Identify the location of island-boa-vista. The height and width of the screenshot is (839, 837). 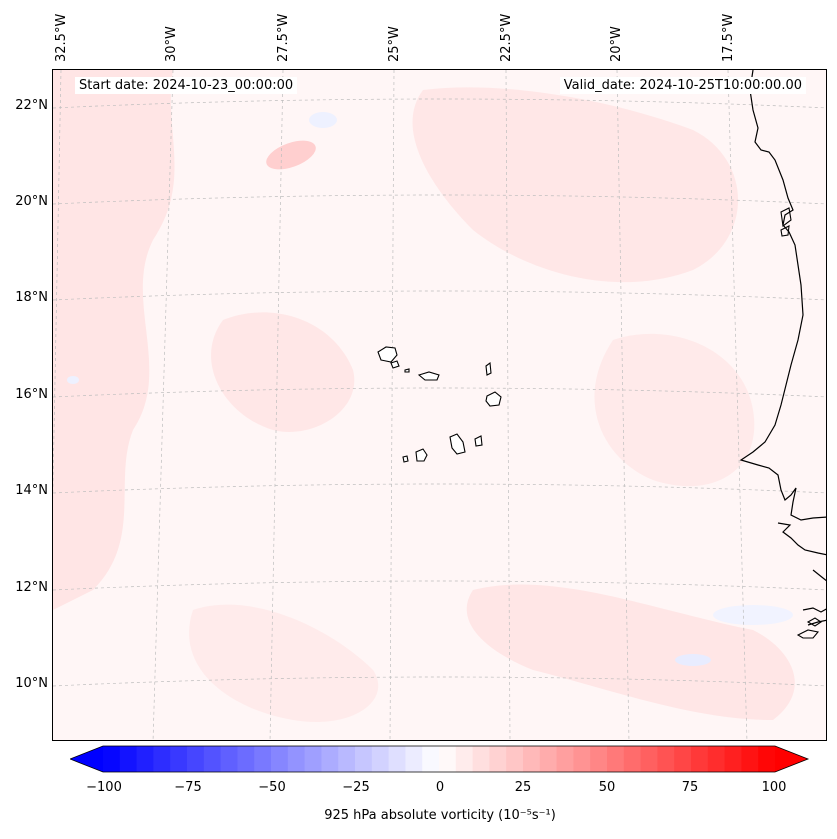
(493, 399).